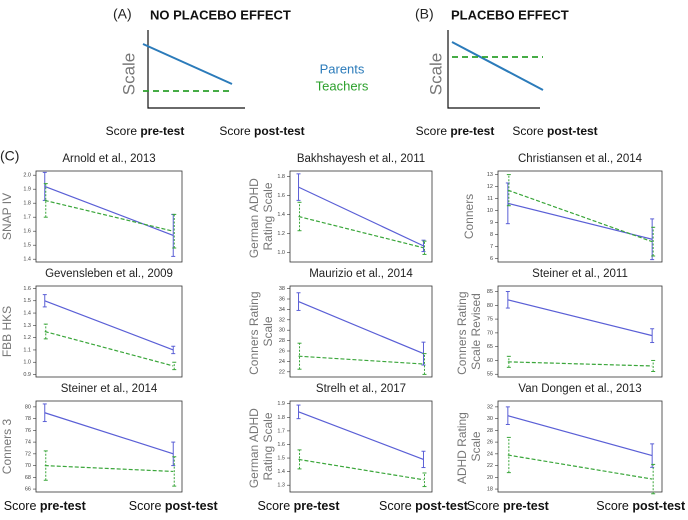  What do you see at coordinates (361, 389) in the screenshot?
I see `chart-title: Strelh et al., 2017` at bounding box center [361, 389].